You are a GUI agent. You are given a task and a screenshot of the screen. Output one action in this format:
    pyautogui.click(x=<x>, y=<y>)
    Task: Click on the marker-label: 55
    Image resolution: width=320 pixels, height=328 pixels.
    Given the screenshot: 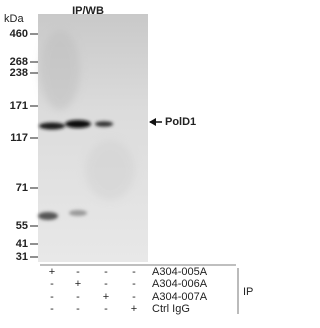 What is the action you would take?
    pyautogui.click(x=22, y=226)
    